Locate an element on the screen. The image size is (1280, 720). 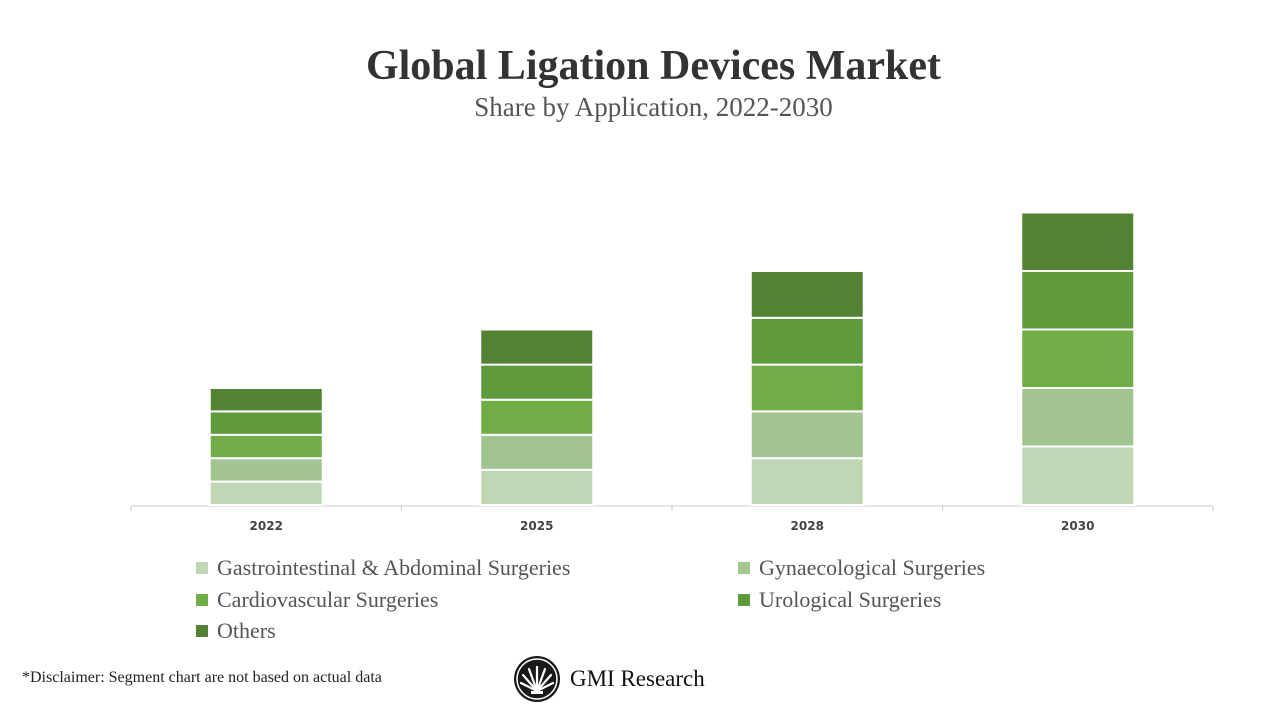
legend-label: Urological Surgeries is located at coordinates (850, 599).